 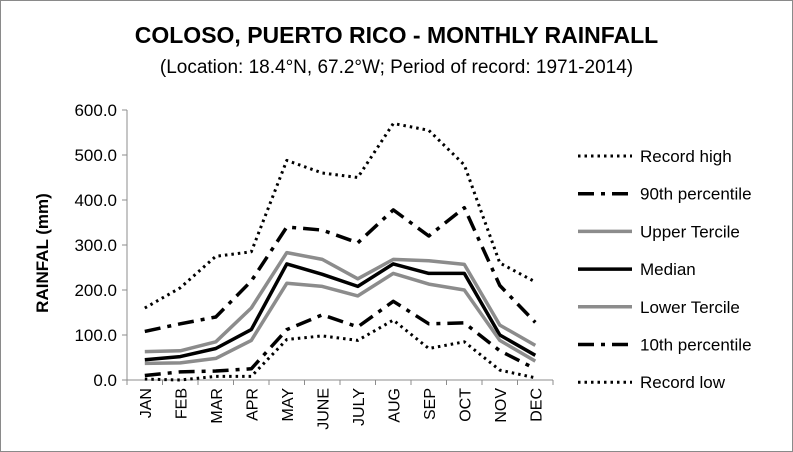 I want to click on legend-label: Upper Tercile, so click(x=690, y=231).